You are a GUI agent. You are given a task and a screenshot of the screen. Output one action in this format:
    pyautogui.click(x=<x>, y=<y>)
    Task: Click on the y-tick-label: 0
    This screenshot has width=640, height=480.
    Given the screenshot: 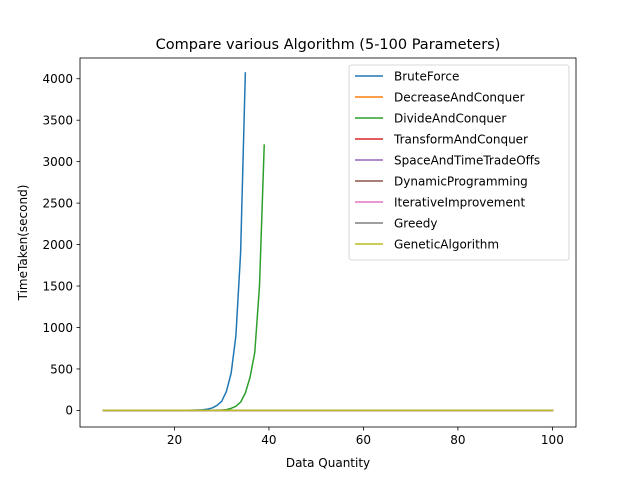 What is the action you would take?
    pyautogui.click(x=69, y=411)
    